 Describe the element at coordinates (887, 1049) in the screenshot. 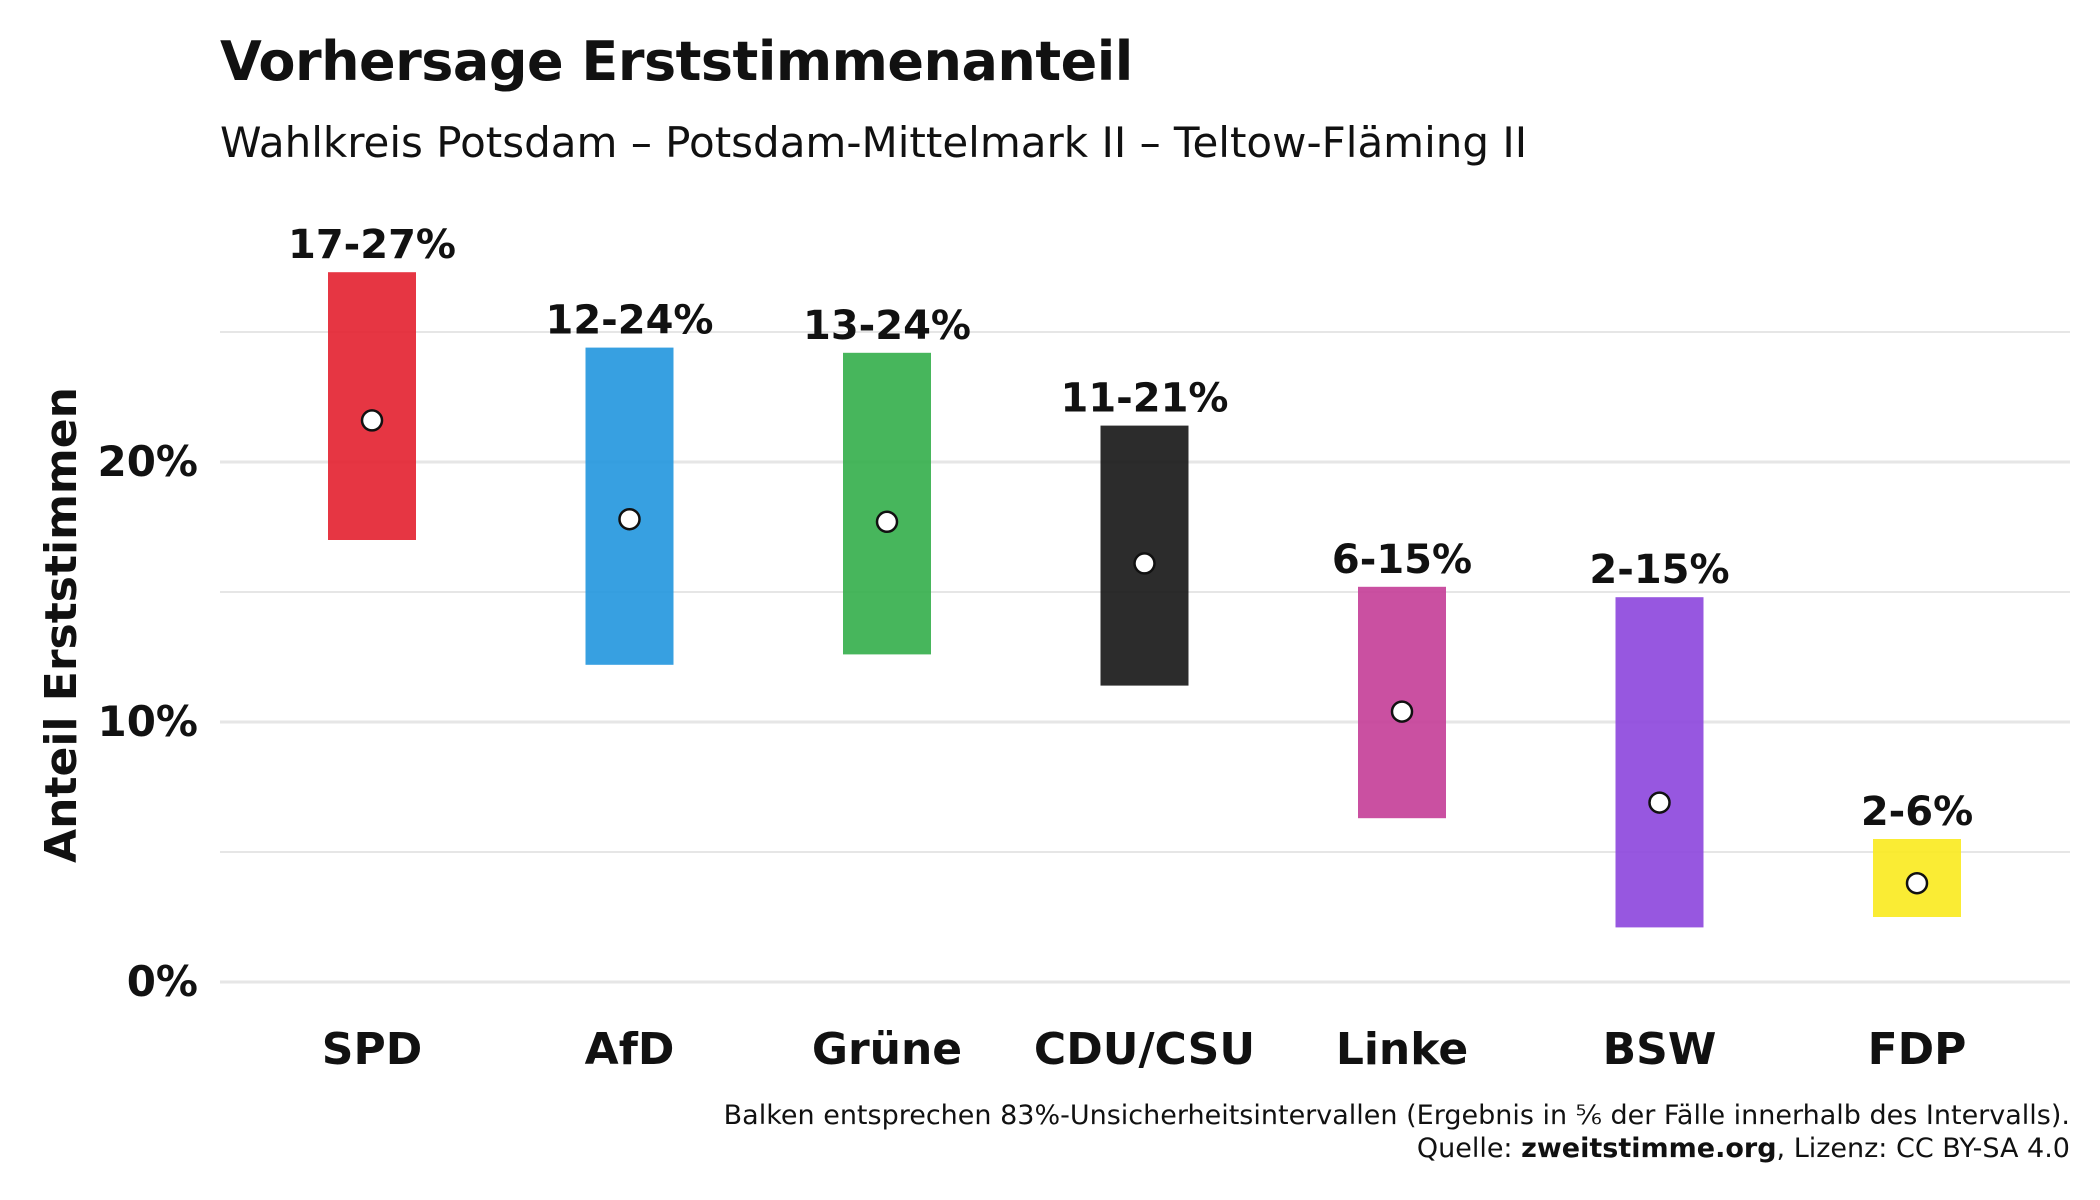

I see `x-tick-label: Grüne` at that location.